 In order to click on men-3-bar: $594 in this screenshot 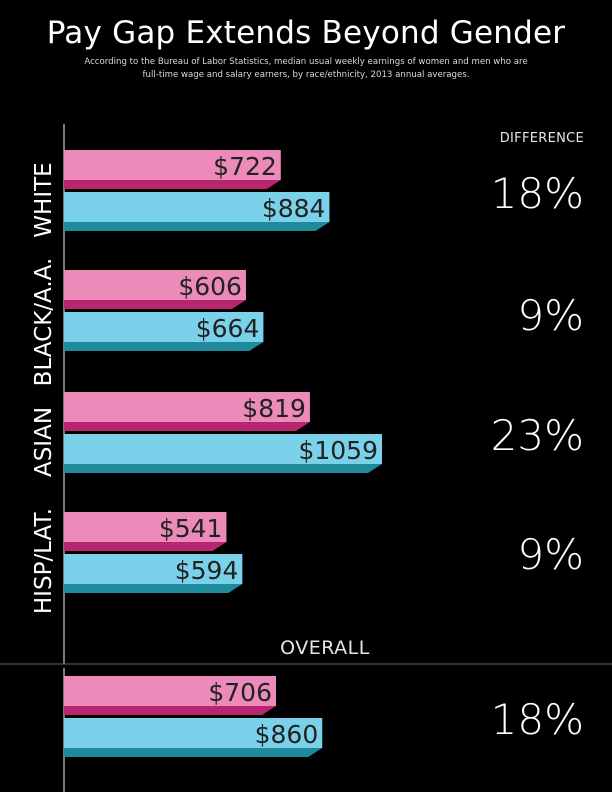, I will do `click(153, 573)`.